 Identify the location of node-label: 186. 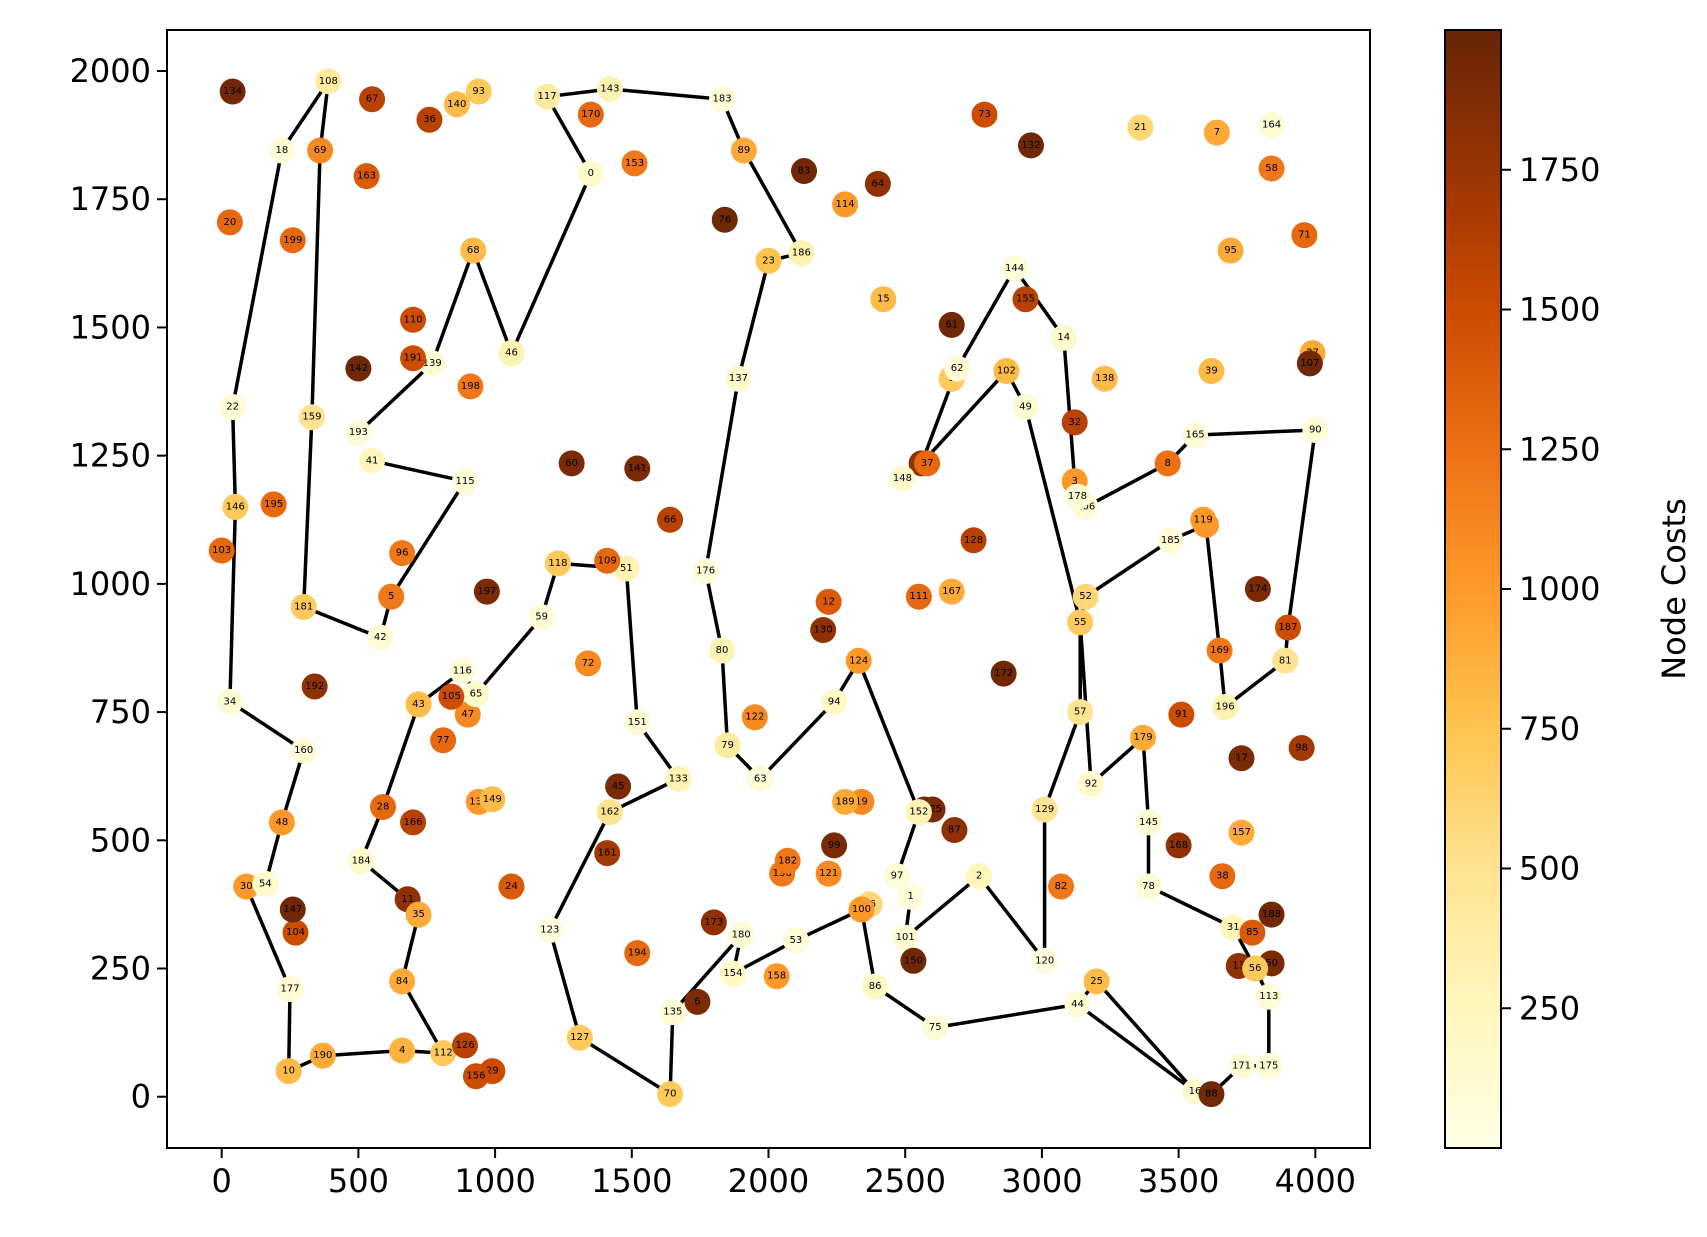
(801, 253).